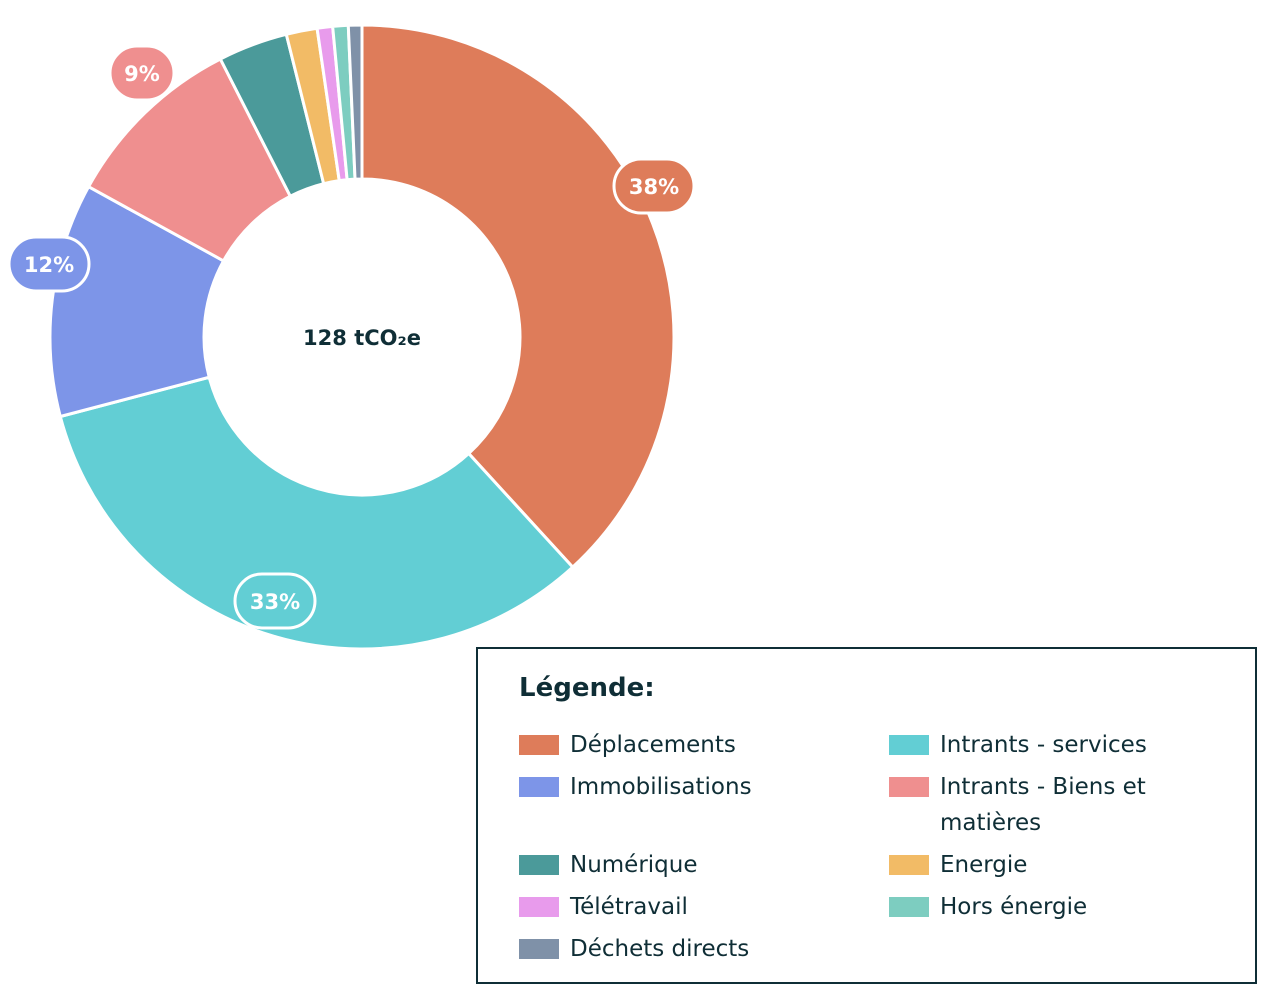 The width and height of the screenshot is (1275, 999). What do you see at coordinates (629, 907) in the screenshot?
I see `legend-label: Télétravail` at bounding box center [629, 907].